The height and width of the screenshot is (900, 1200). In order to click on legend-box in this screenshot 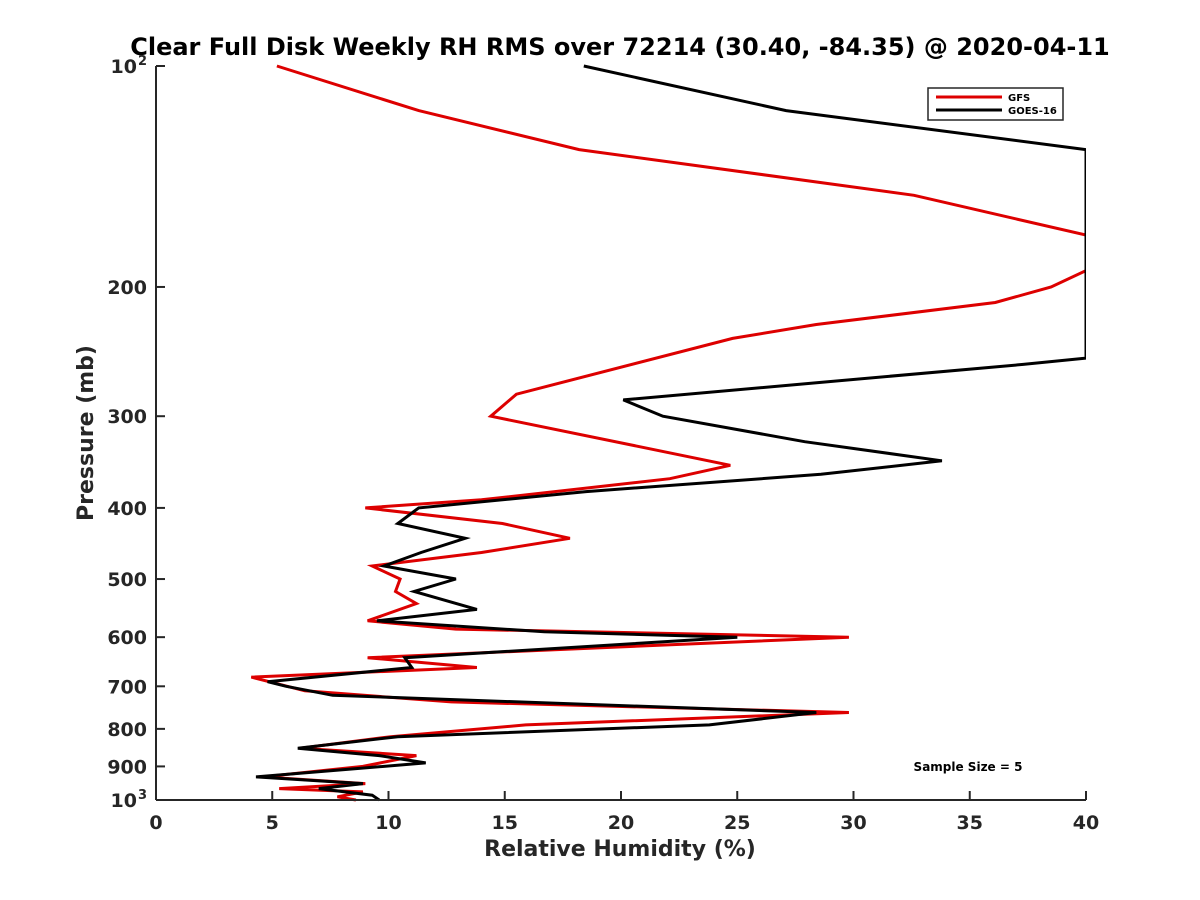, I will do `click(995, 104)`.